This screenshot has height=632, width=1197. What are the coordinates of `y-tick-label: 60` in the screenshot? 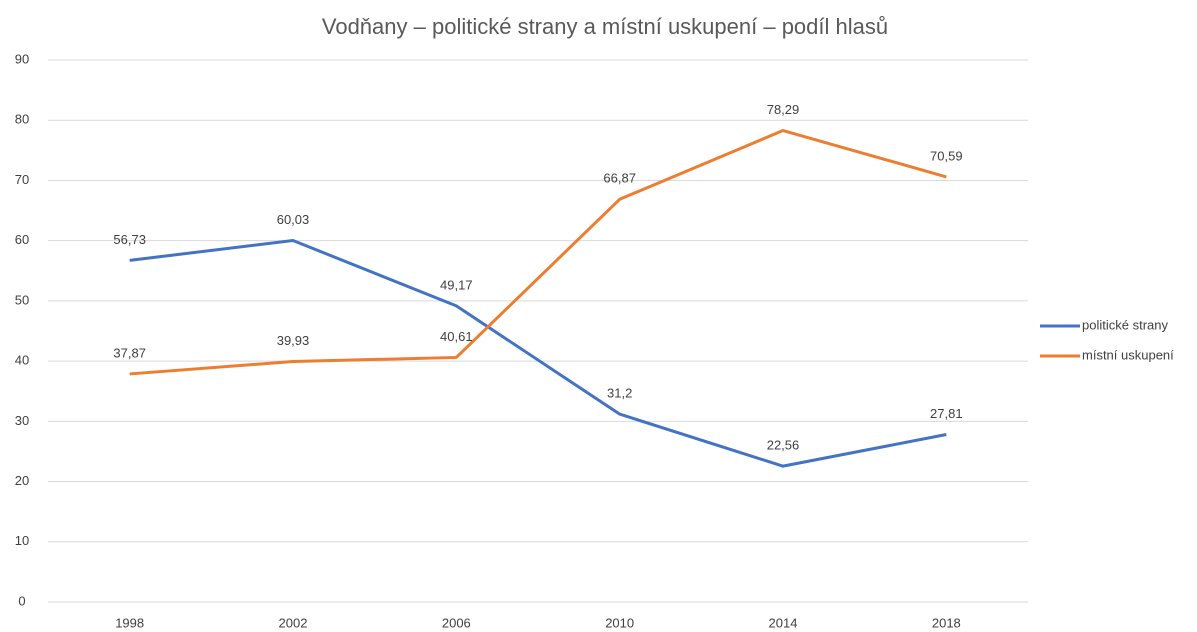 It's located at (22, 239).